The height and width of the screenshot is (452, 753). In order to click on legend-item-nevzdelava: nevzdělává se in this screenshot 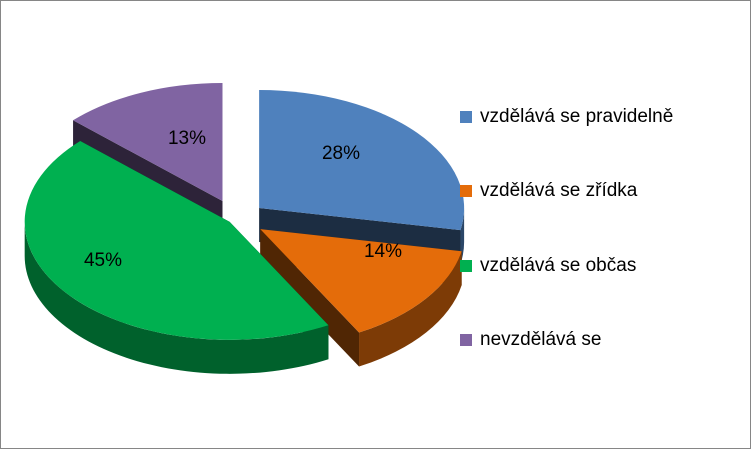, I will do `click(530, 340)`.